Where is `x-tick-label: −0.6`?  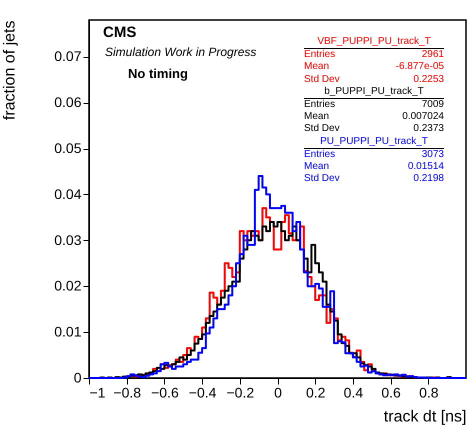
x-tick-label: −0.6 is located at coordinates (165, 392).